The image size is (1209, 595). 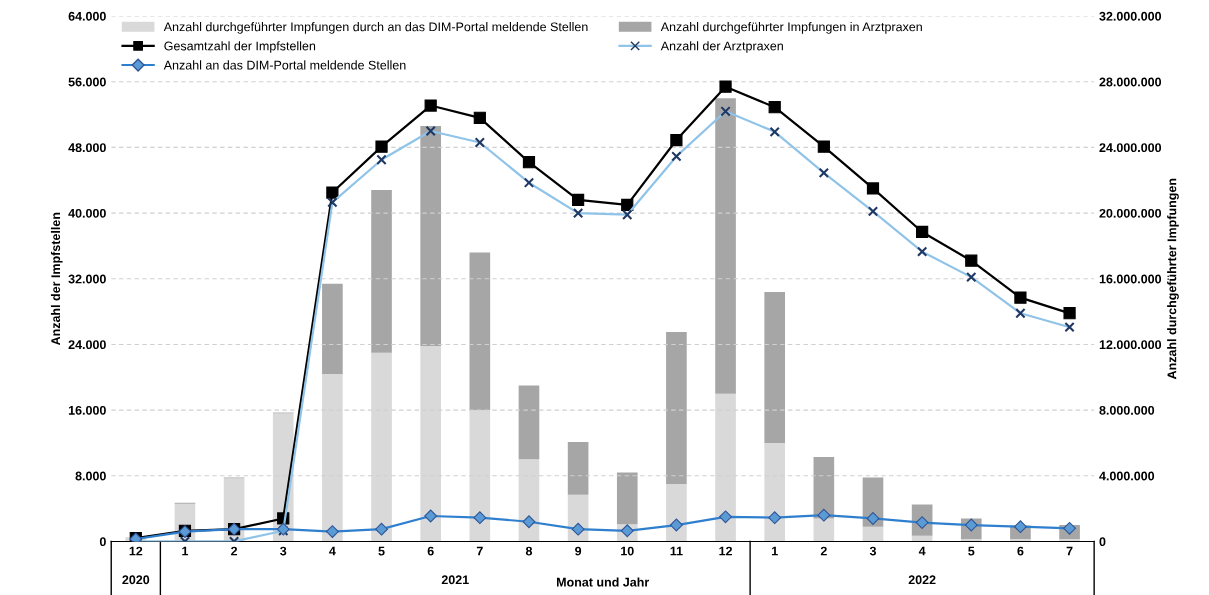 I want to click on y2-tick-label: 8.000.000, so click(x=1127, y=410).